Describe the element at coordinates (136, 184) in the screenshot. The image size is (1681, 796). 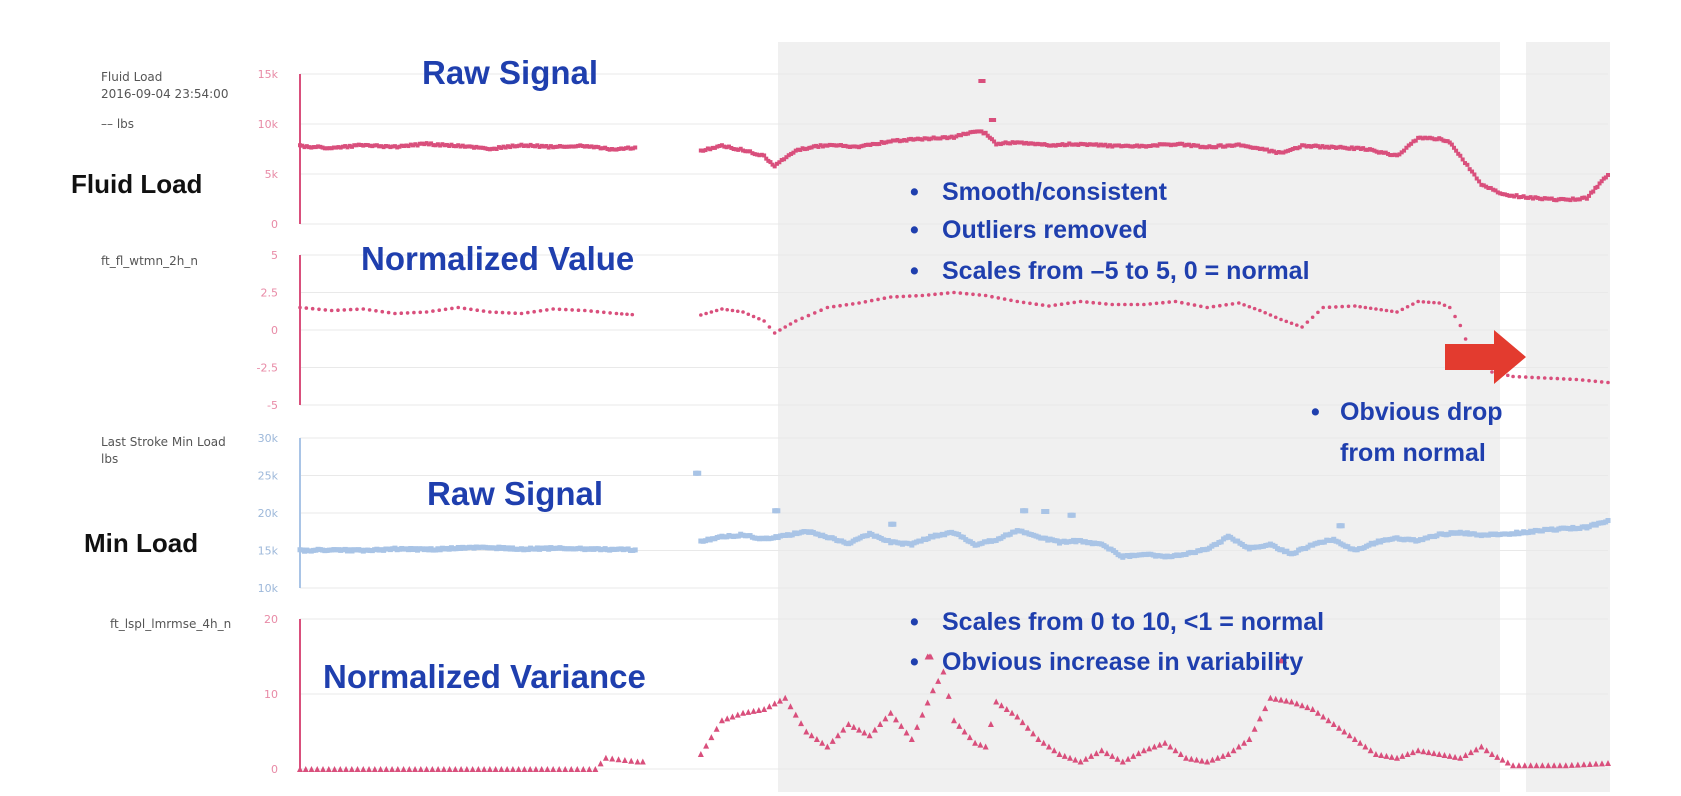
I see `side-label-fluid-load: Fluid Load` at that location.